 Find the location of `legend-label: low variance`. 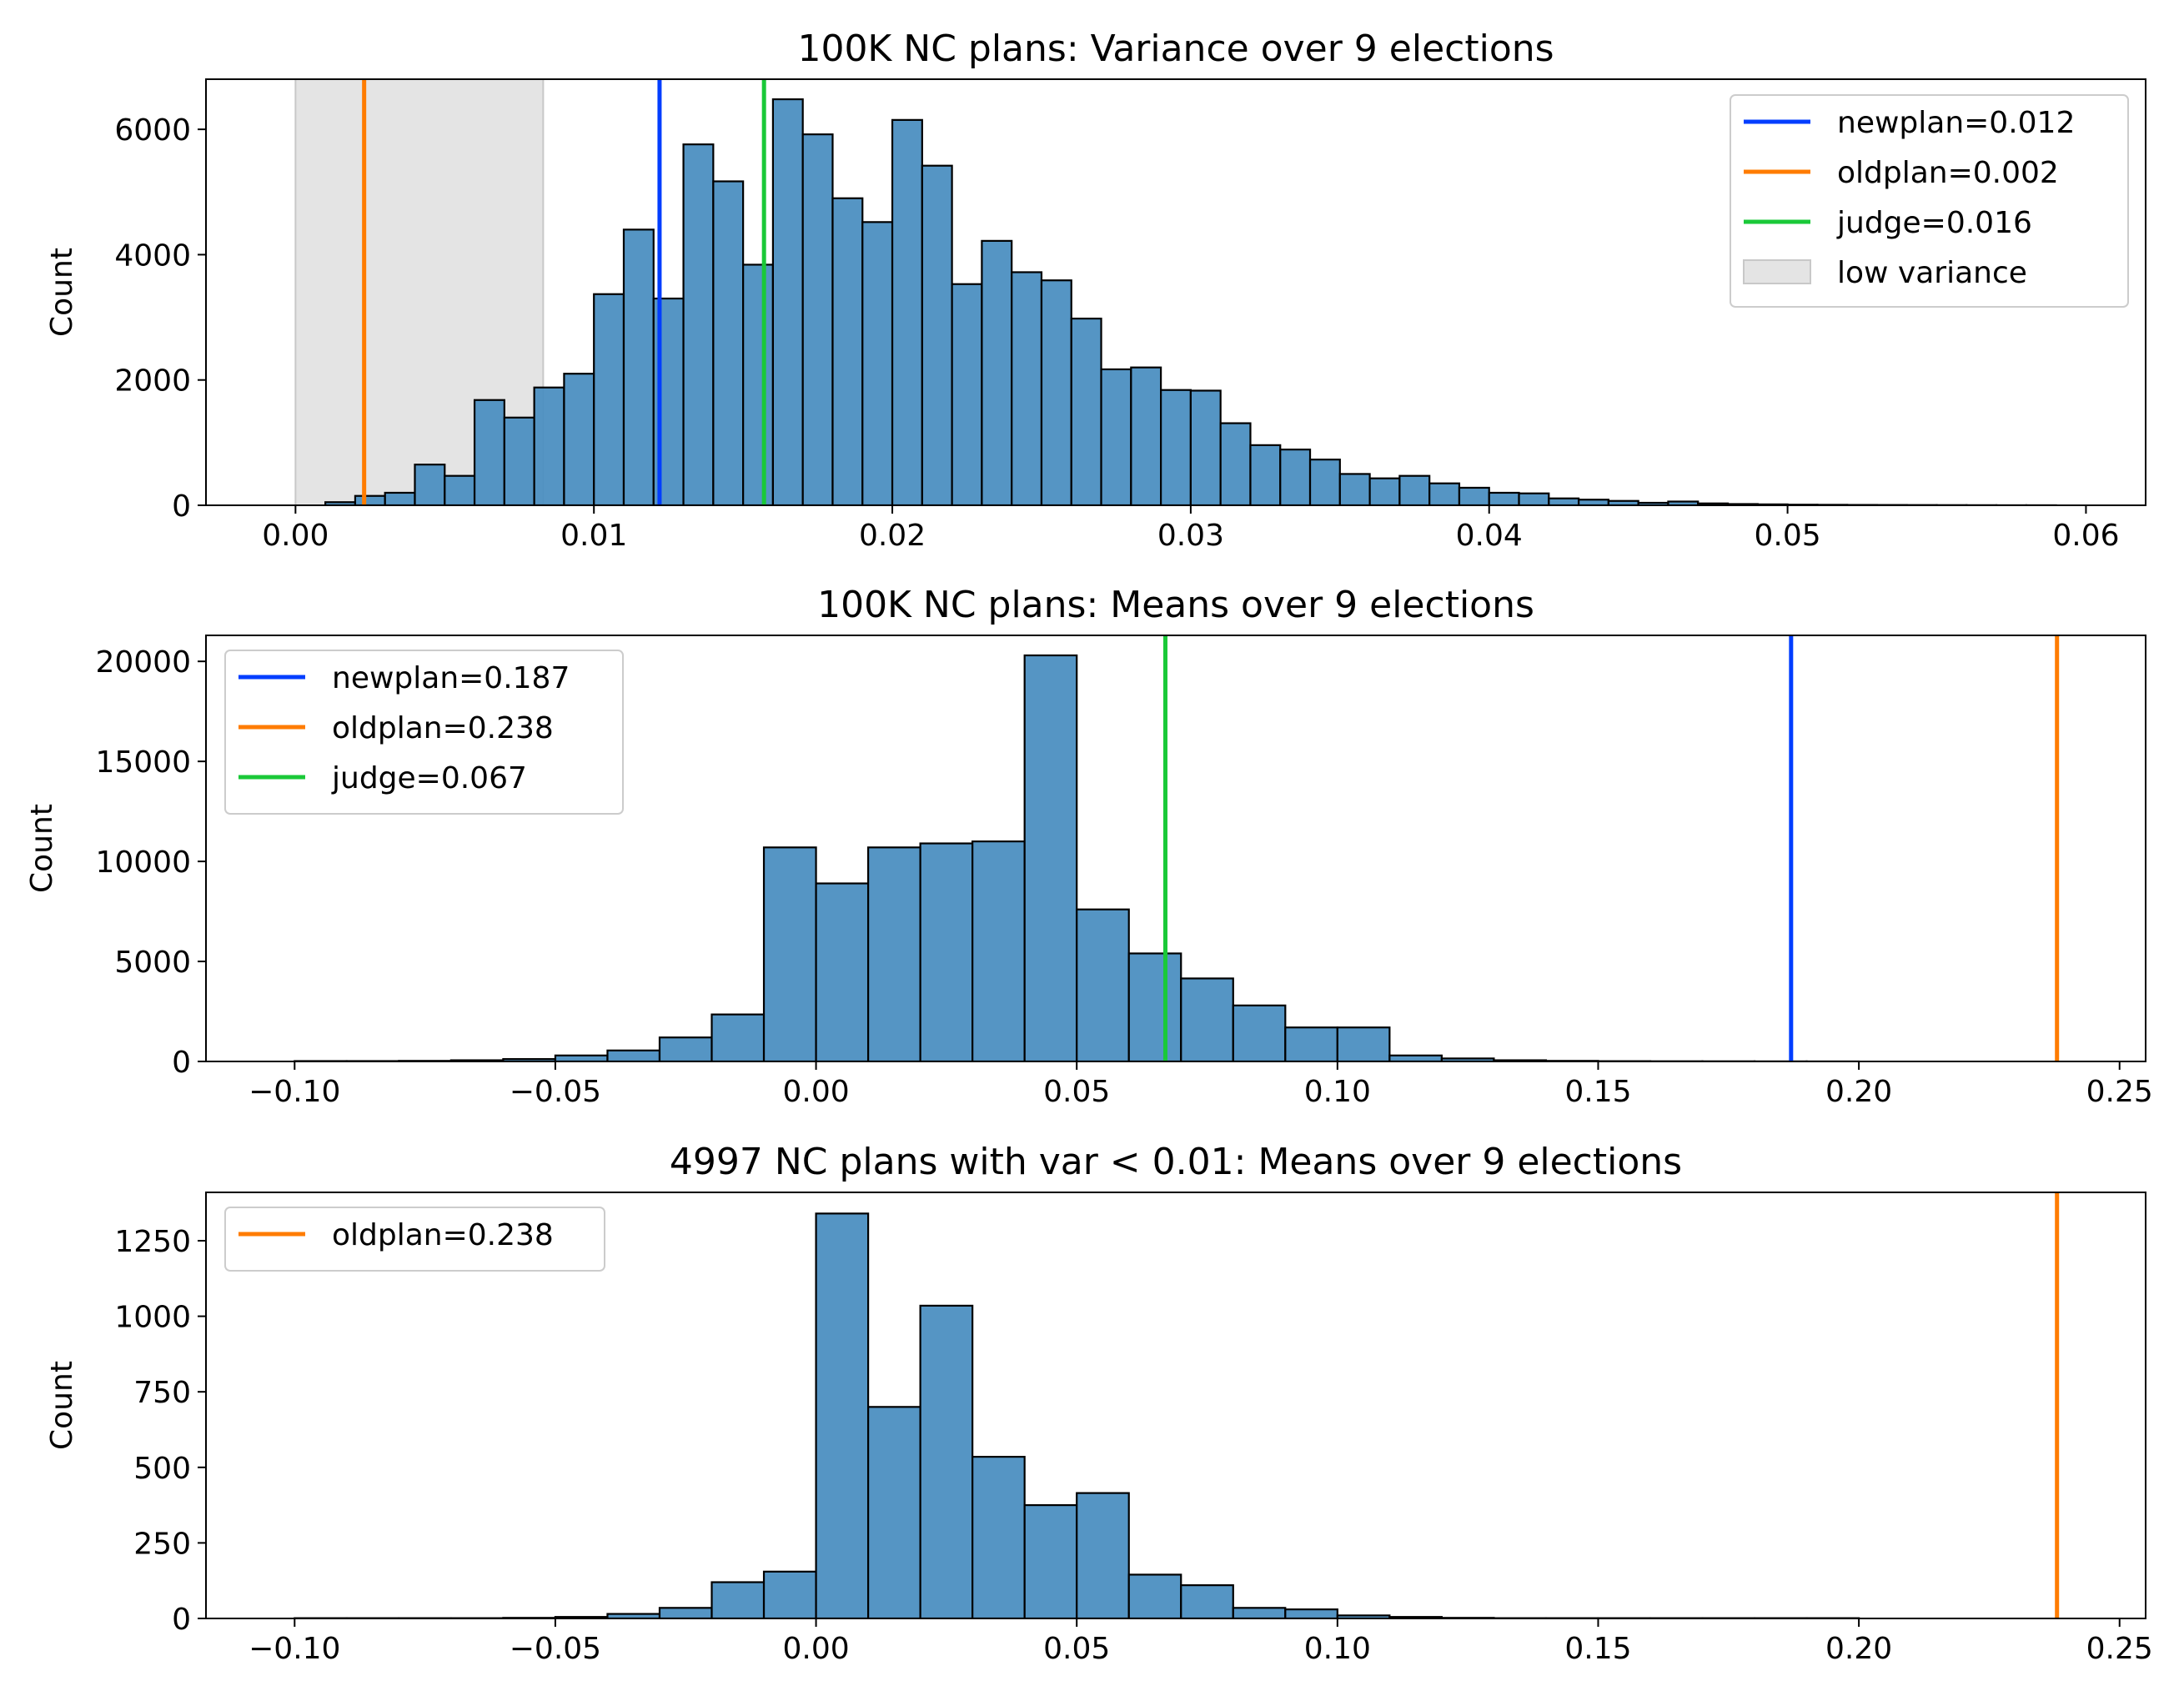

legend-label: low variance is located at coordinates (1932, 273).